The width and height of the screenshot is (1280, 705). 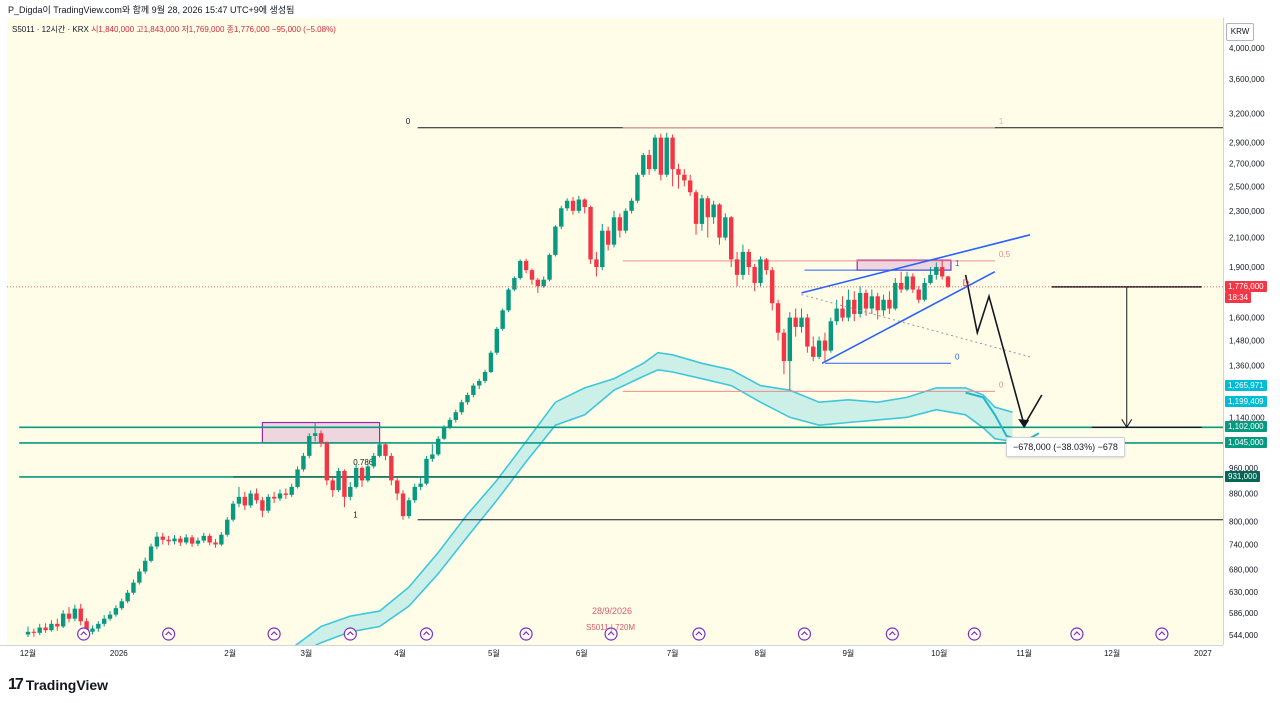 What do you see at coordinates (355, 514) in the screenshot?
I see `fib-small-label-1: 1` at bounding box center [355, 514].